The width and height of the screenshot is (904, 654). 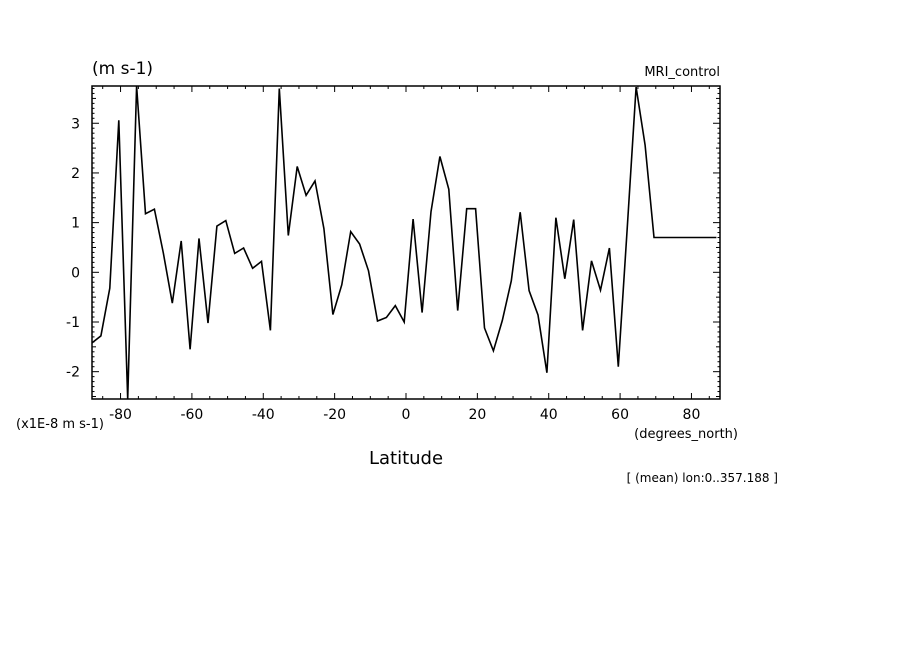 What do you see at coordinates (75, 273) in the screenshot?
I see `y-tick-label: 0` at bounding box center [75, 273].